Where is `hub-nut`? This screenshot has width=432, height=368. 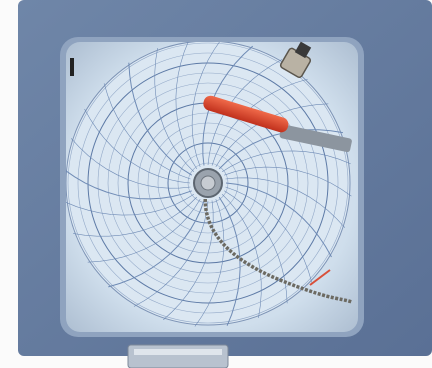
hub-nut is located at coordinates (208, 183).